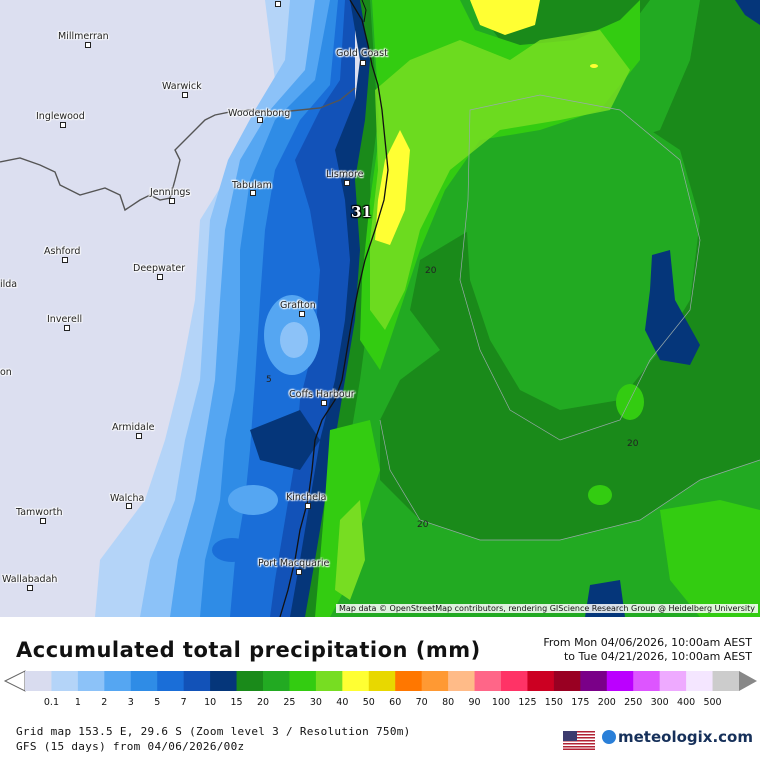 Image resolution: width=760 pixels, height=760 pixels. What do you see at coordinates (474, 702) in the screenshot?
I see `legend-tick-label: 90` at bounding box center [474, 702].